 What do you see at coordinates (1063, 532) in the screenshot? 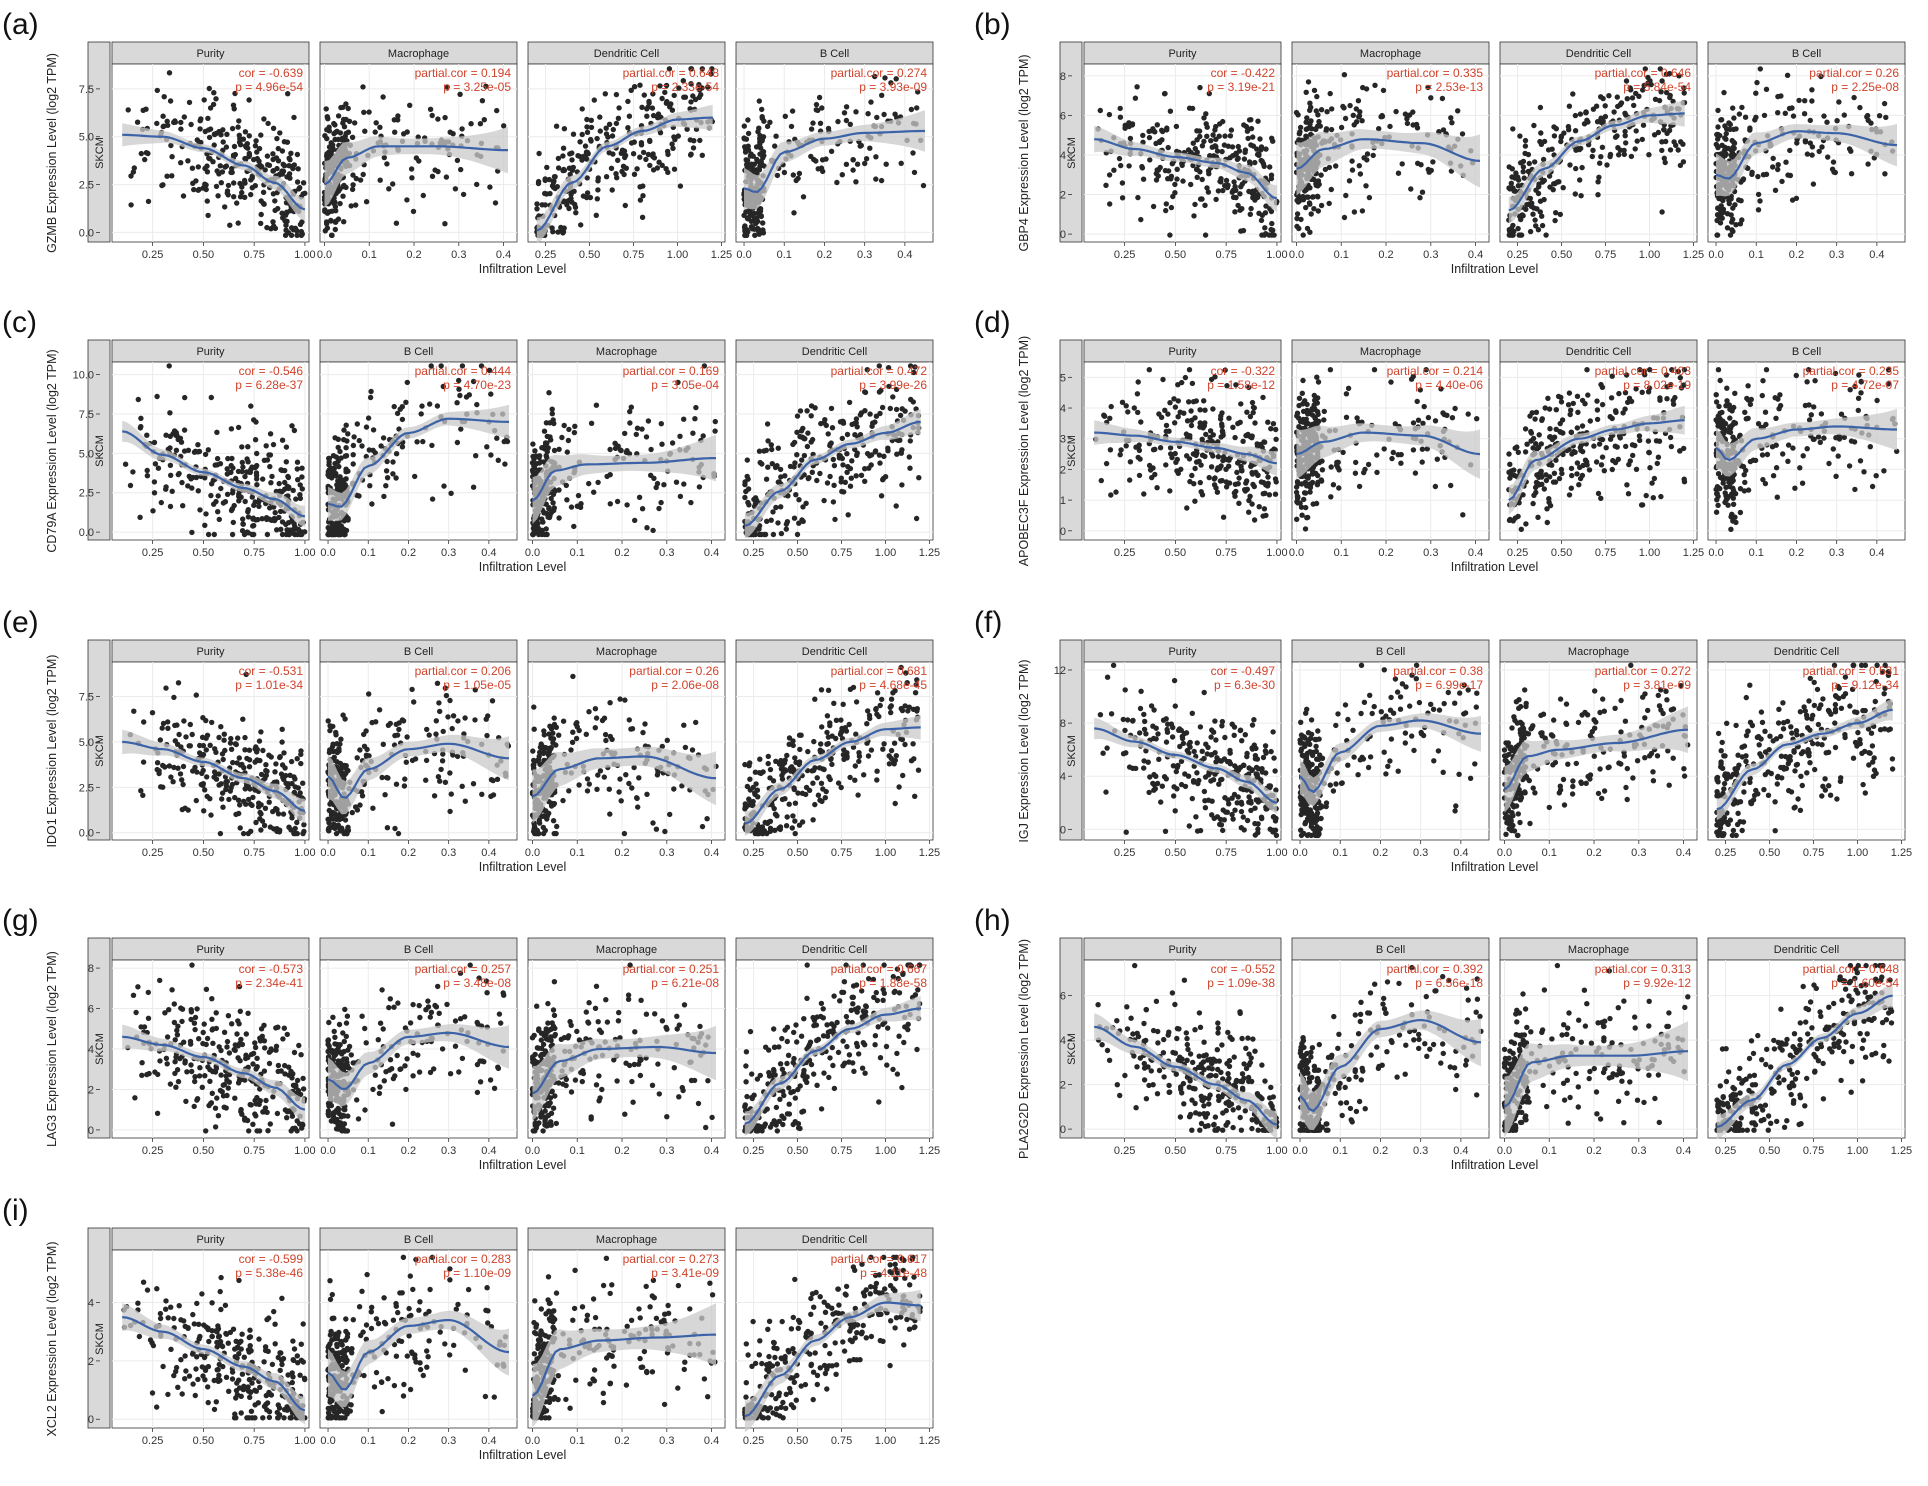
I see `y-tick-label: 0` at bounding box center [1063, 532].